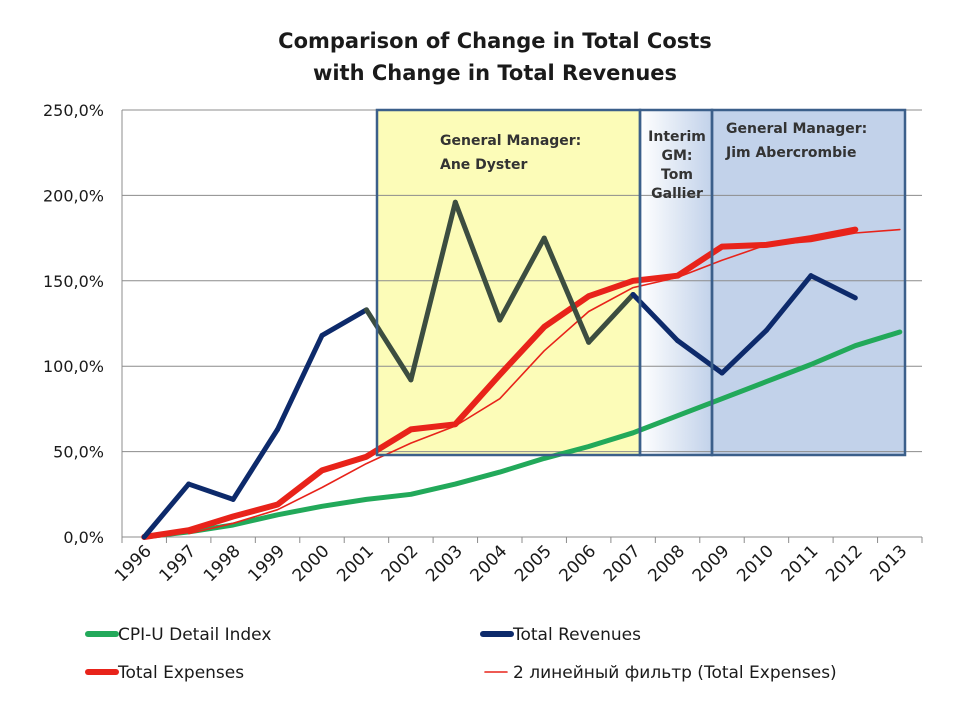 The width and height of the screenshot is (960, 720). What do you see at coordinates (666, 563) in the screenshot?
I see `x-tick-label: 2008` at bounding box center [666, 563].